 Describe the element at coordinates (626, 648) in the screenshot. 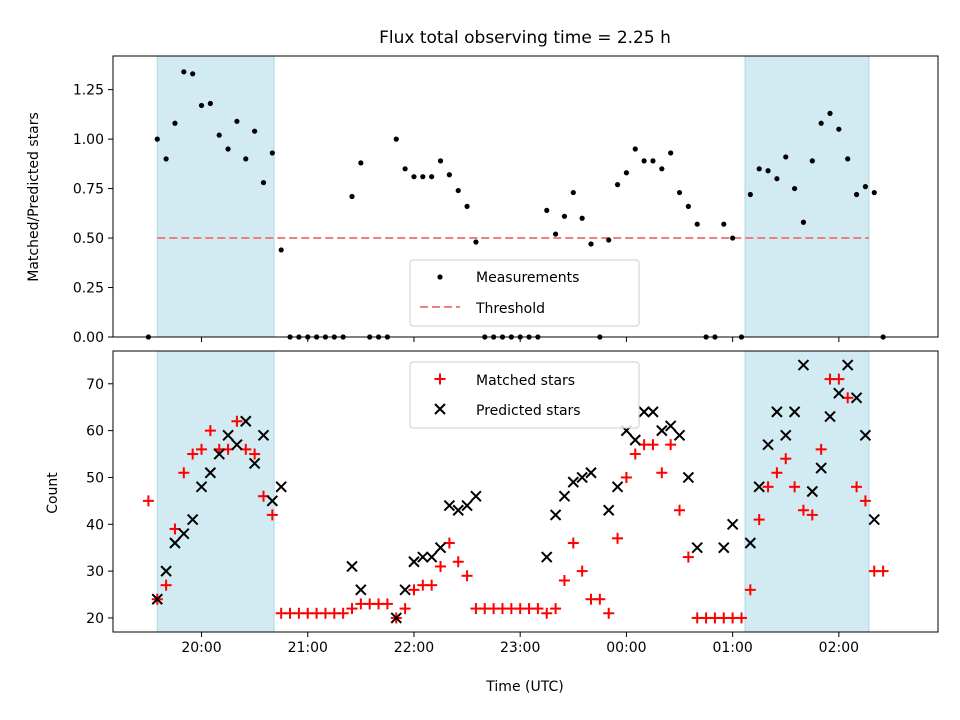

I see `x-tick-label: 00:00` at that location.